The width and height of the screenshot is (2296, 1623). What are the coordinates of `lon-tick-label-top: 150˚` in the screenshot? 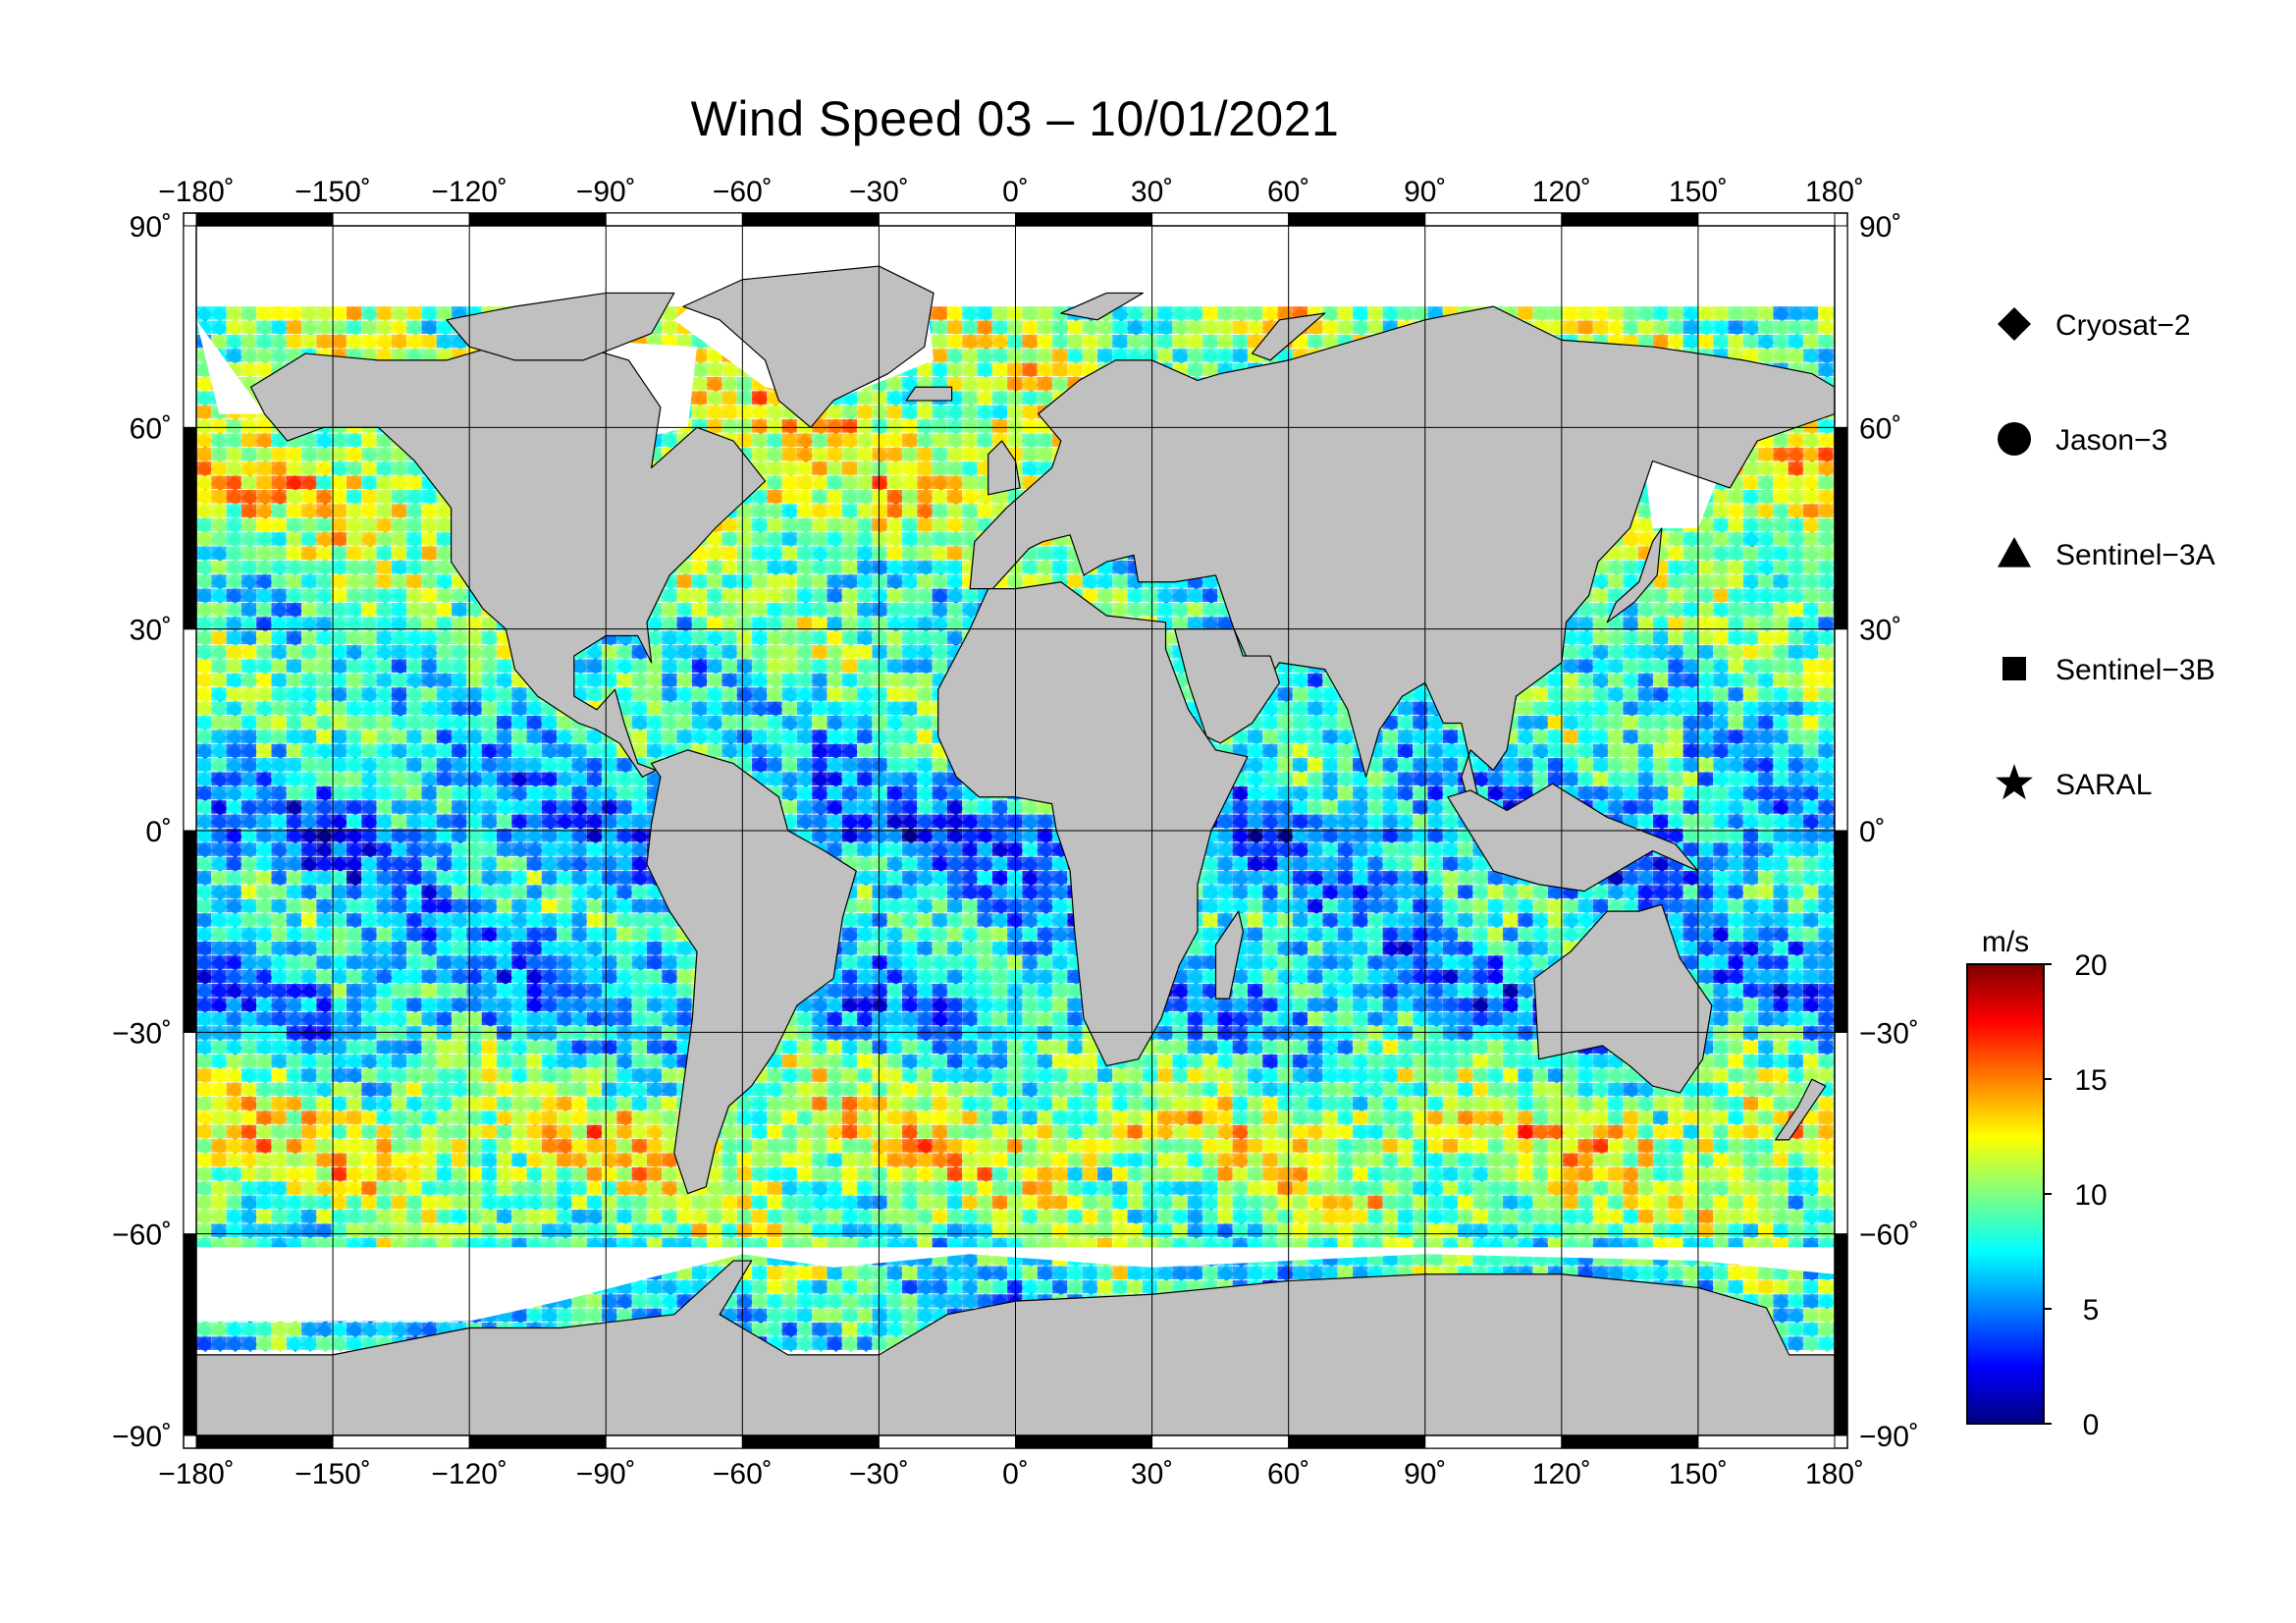 It's located at (1698, 192).